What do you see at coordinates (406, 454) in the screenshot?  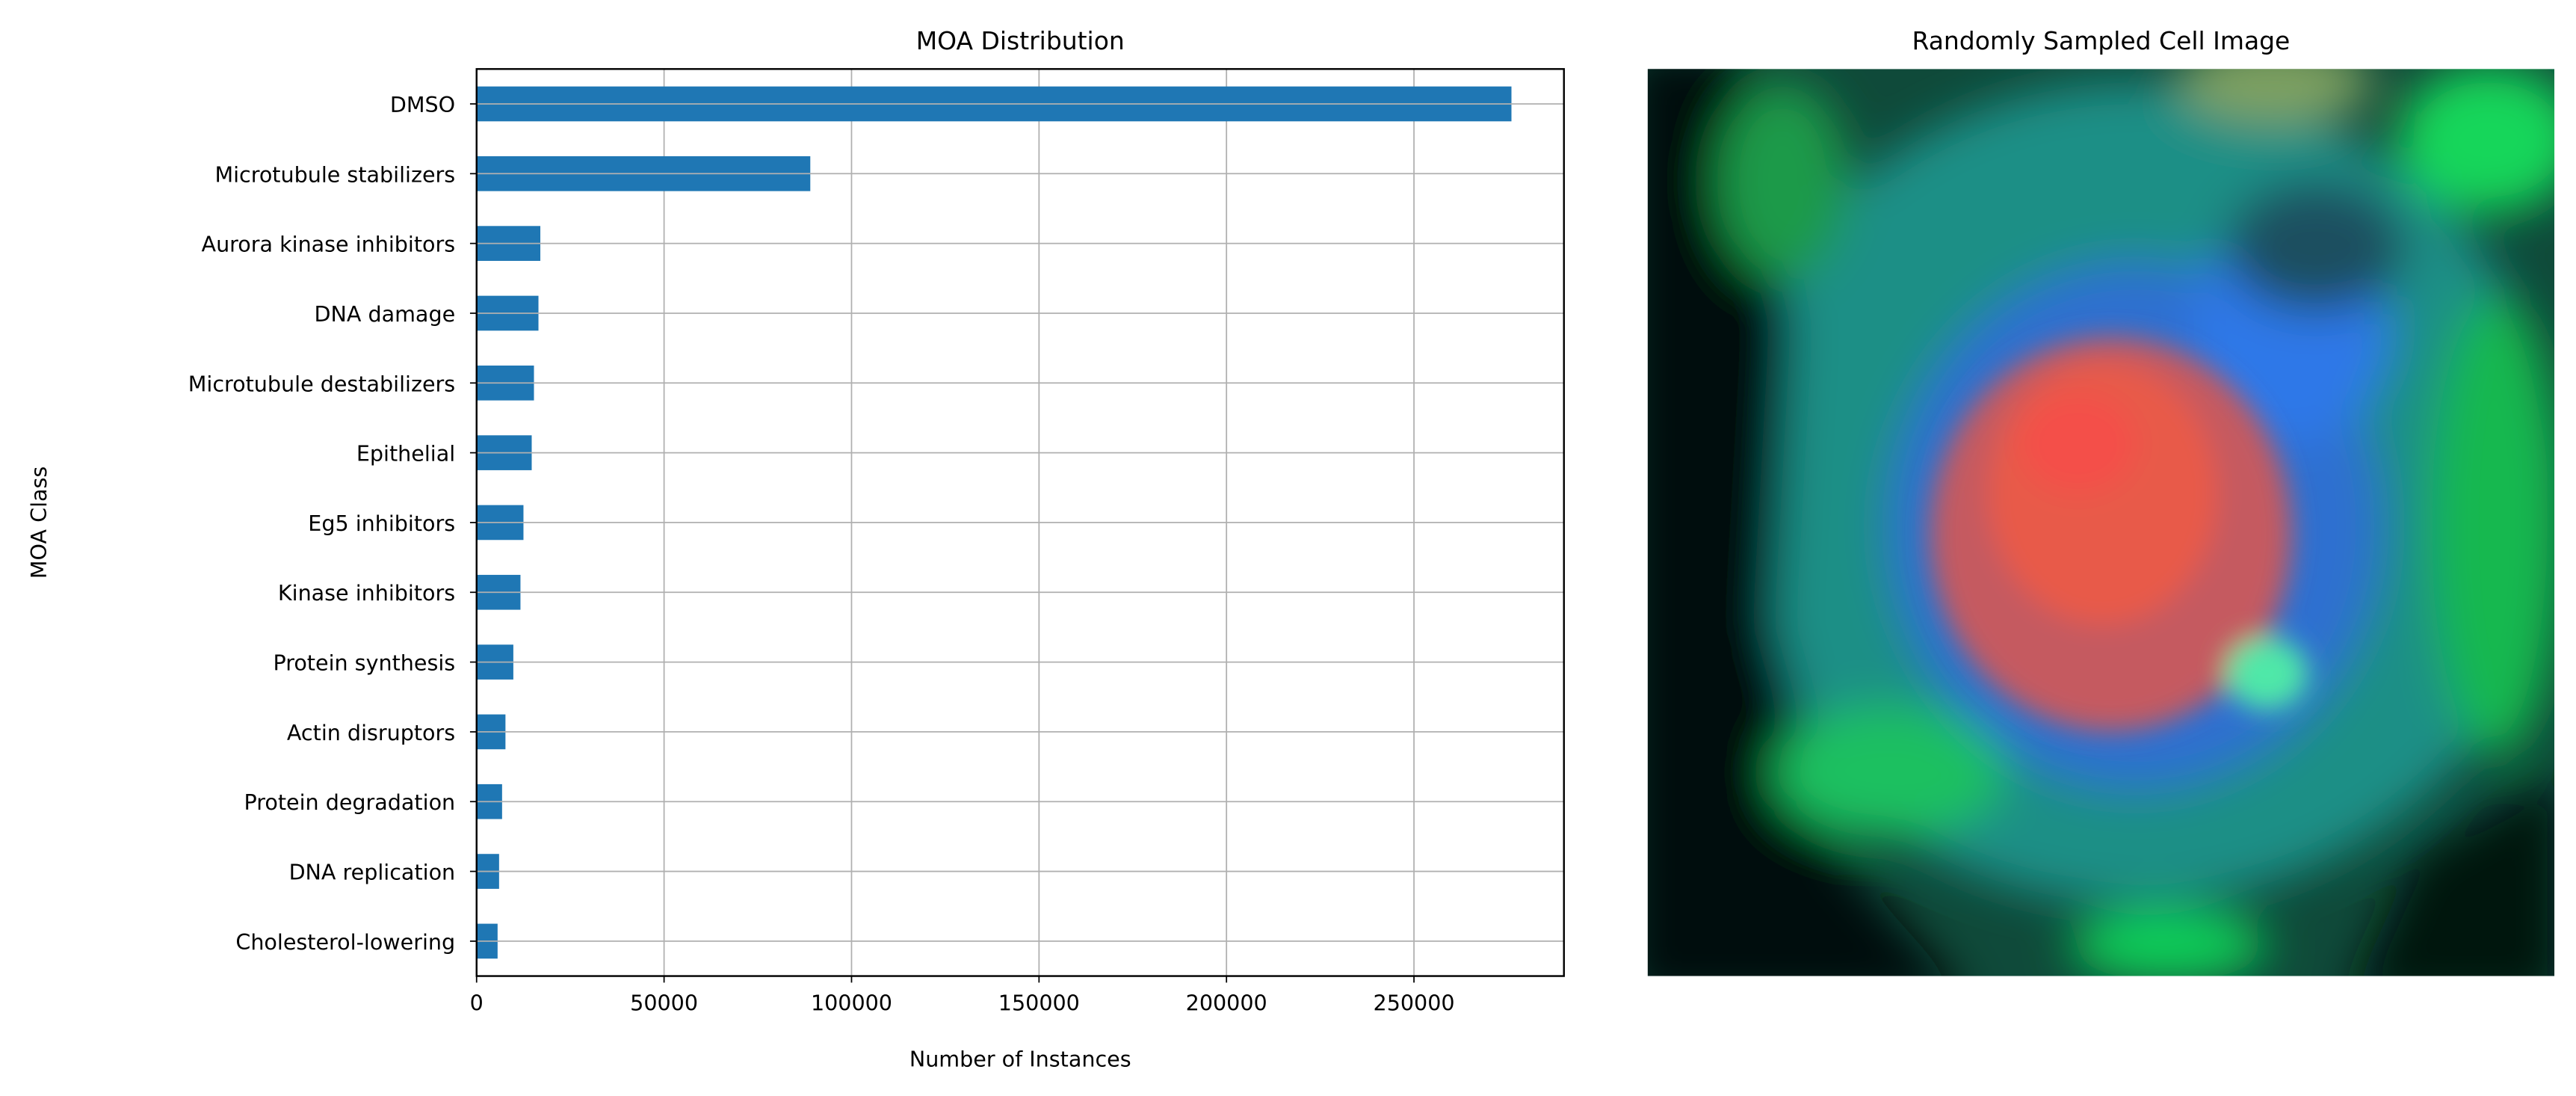 I see `category-label: Epithelial` at bounding box center [406, 454].